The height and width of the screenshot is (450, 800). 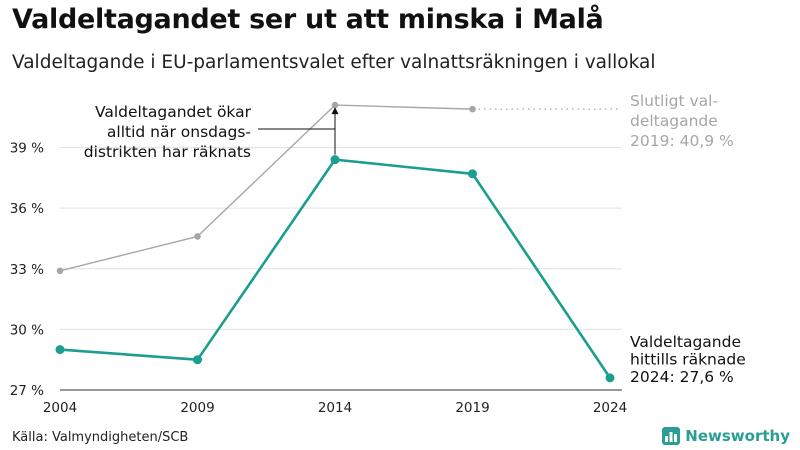 What do you see at coordinates (674, 121) in the screenshot?
I see `final-series-label-line: deltagande` at bounding box center [674, 121].